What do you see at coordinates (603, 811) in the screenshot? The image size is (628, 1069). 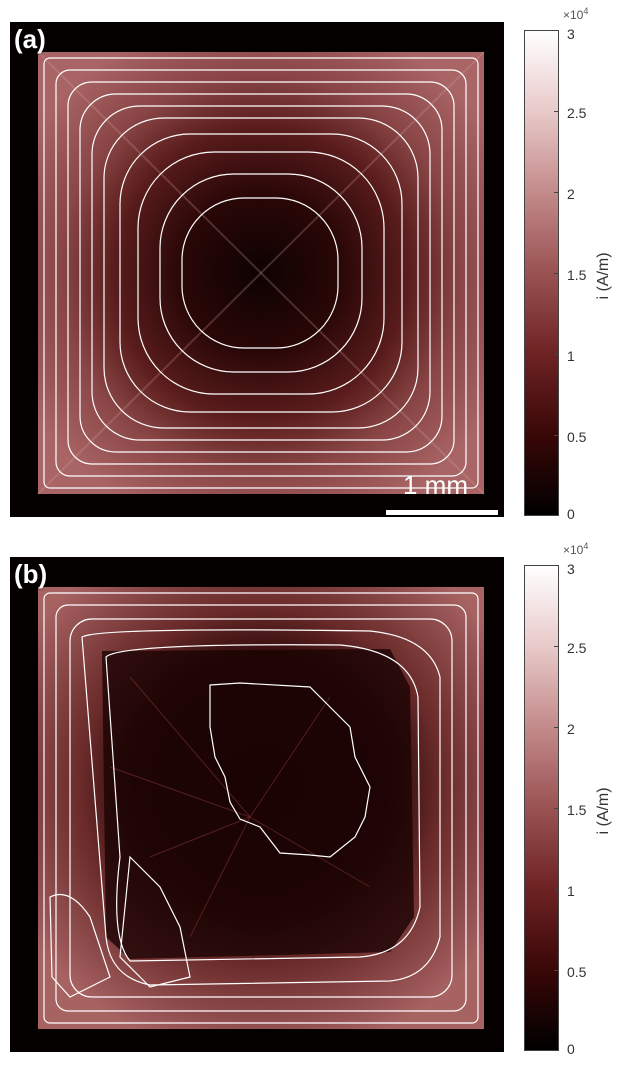 I see `colorbar-title-b: i (A/m)` at bounding box center [603, 811].